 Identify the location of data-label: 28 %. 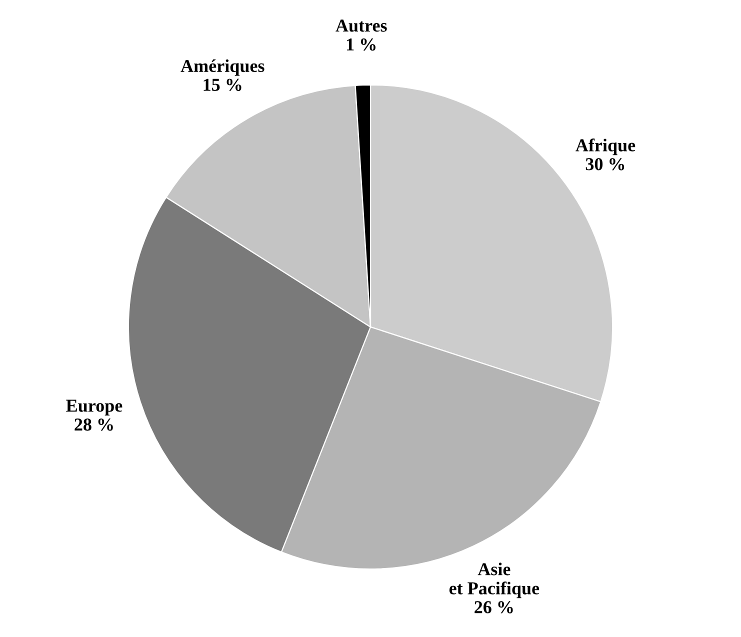
(93, 424).